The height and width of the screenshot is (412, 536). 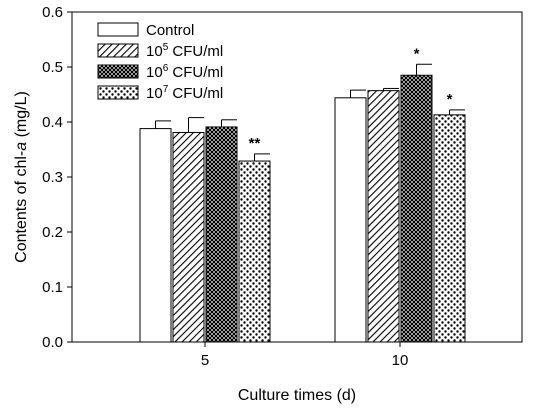 What do you see at coordinates (52, 342) in the screenshot?
I see `y-tick-label: 0.0` at bounding box center [52, 342].